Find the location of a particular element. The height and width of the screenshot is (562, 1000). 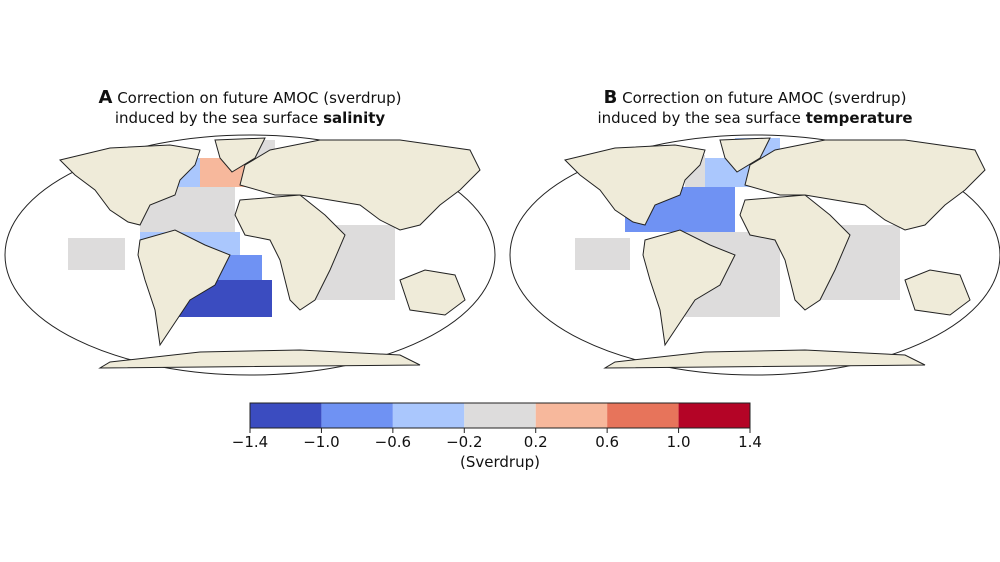

tick-label: 0.2 is located at coordinates (536, 442).